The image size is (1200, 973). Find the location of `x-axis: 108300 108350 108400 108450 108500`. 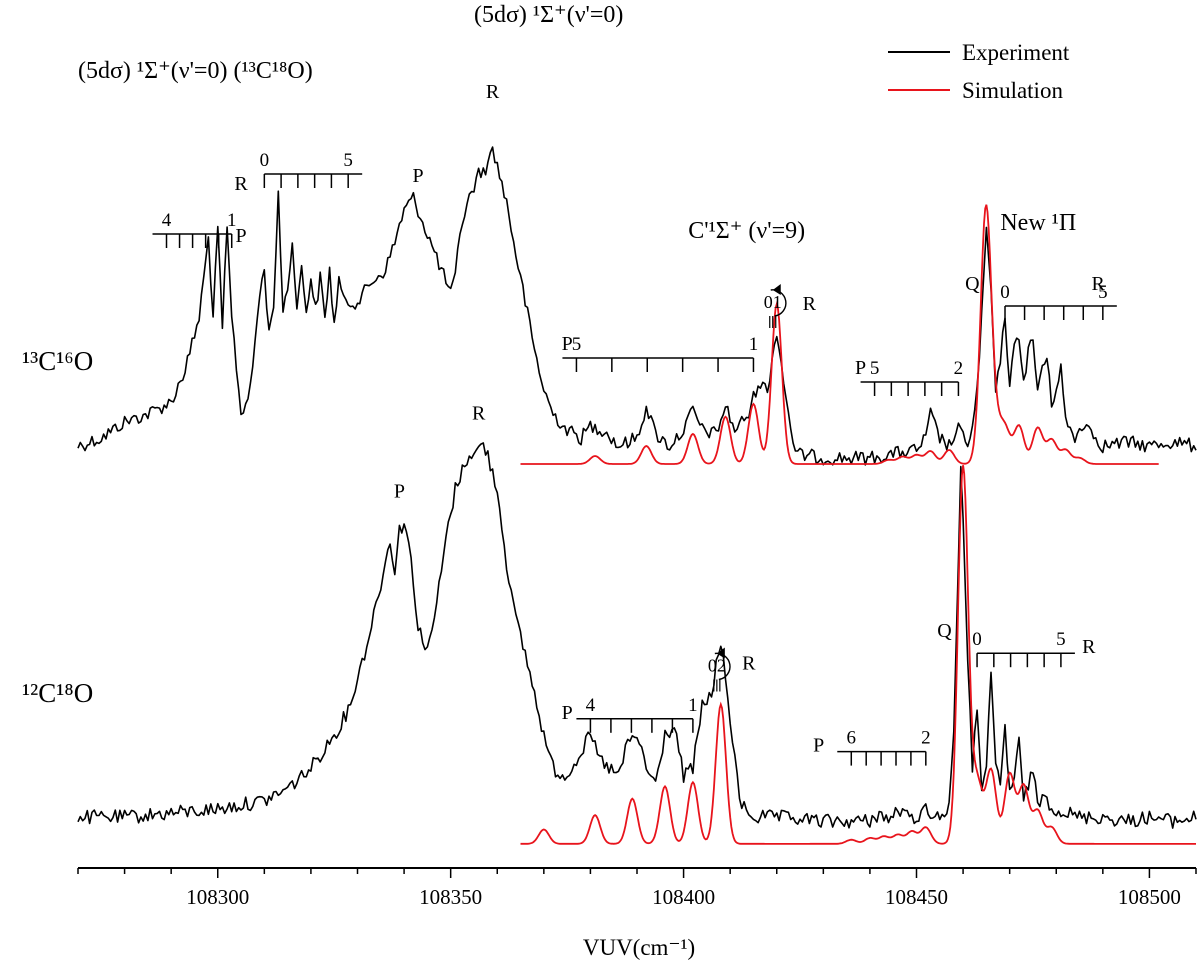

x-axis: 108300 108350 108400 108450 108500 is located at coordinates (637, 888).